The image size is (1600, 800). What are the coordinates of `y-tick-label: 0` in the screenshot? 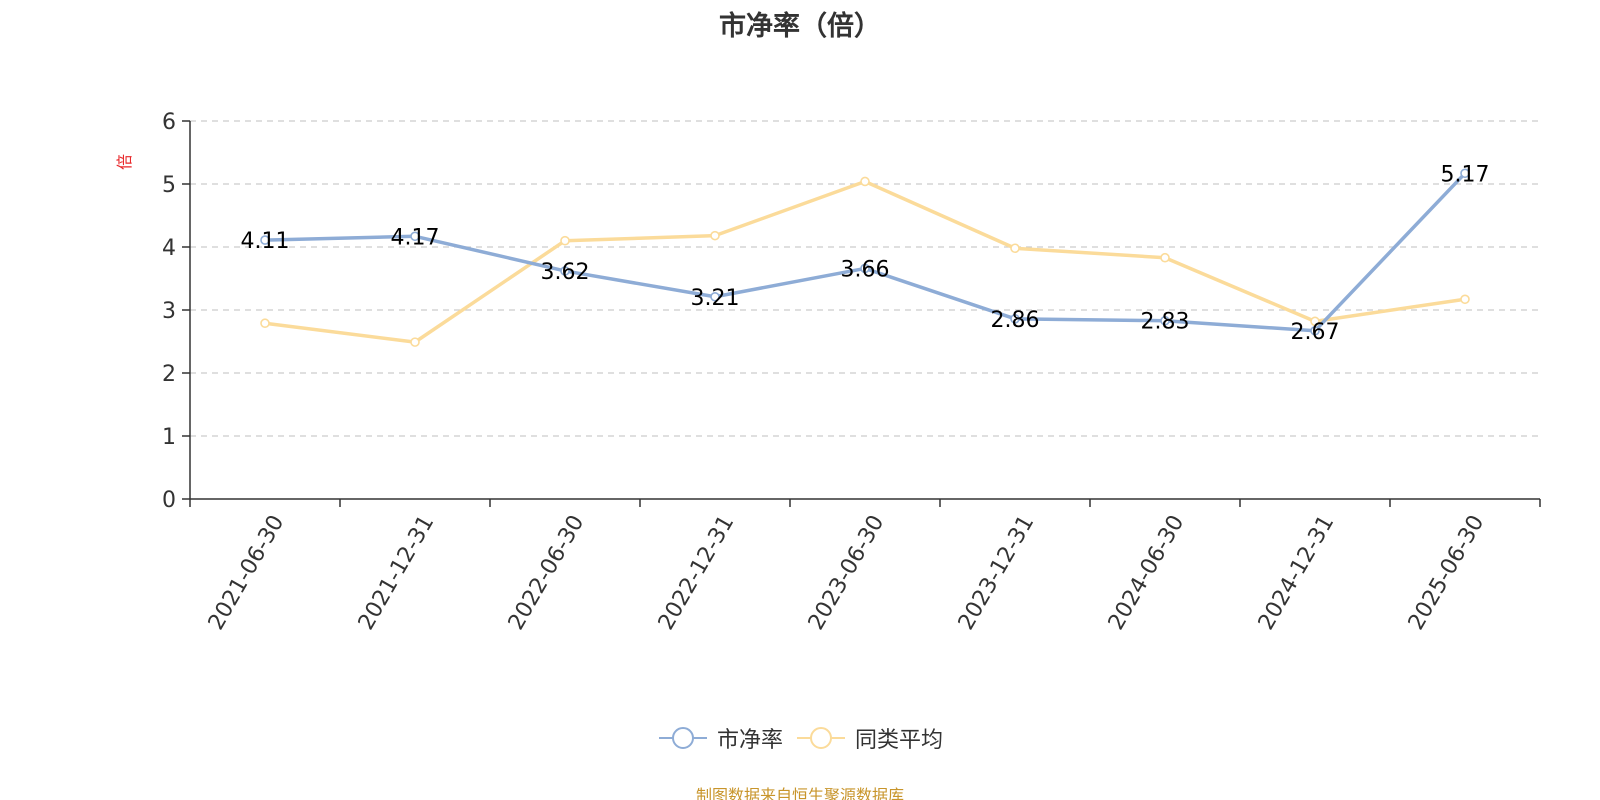 It's located at (169, 500).